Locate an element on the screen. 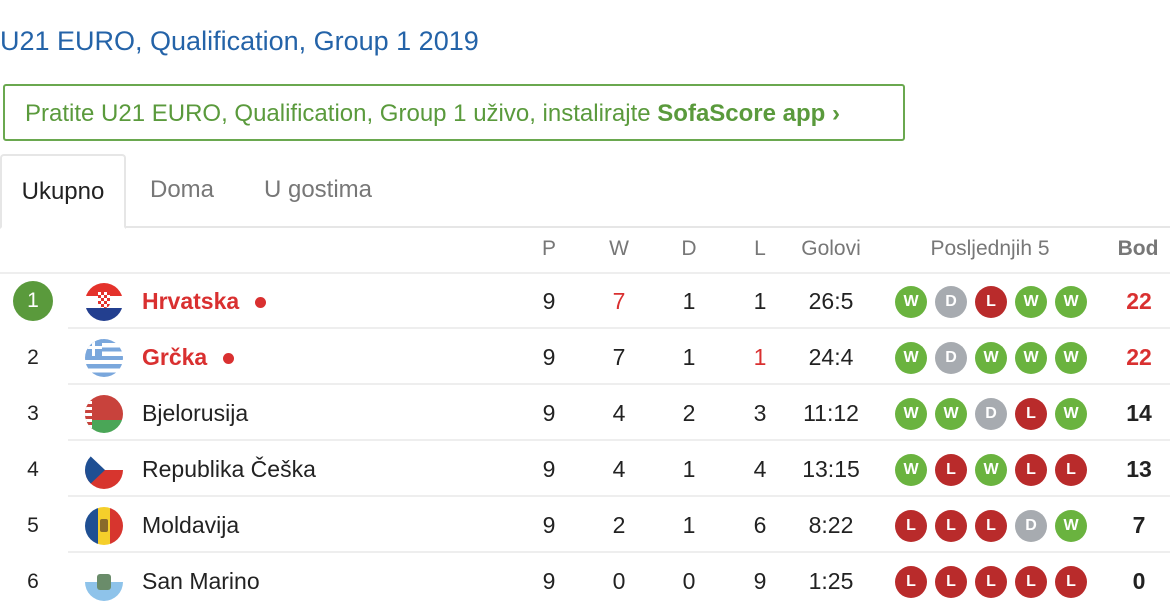 Image resolution: width=1170 pixels, height=609 pixels. team-name: Hrvatska is located at coordinates (204, 301).